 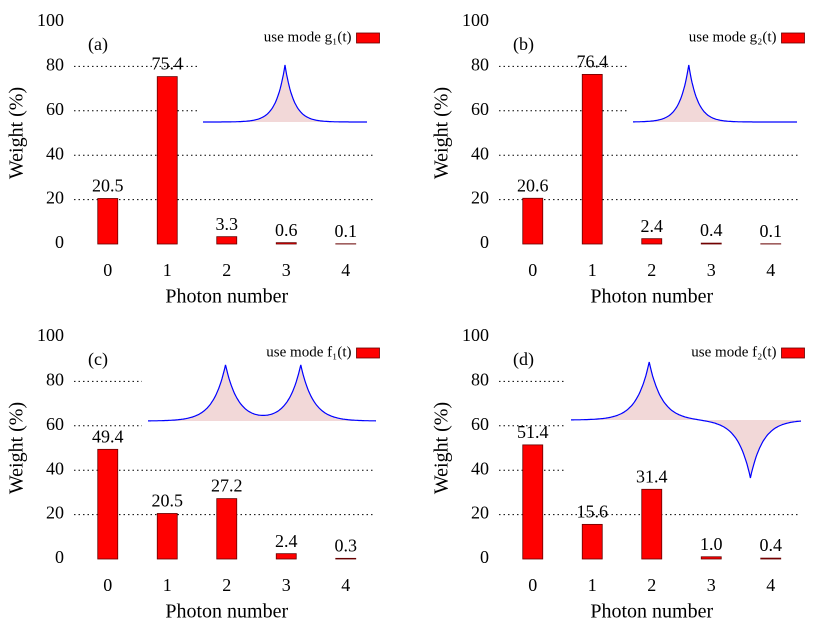 I want to click on legend-label: use mode g₁(t), so click(x=308, y=37).